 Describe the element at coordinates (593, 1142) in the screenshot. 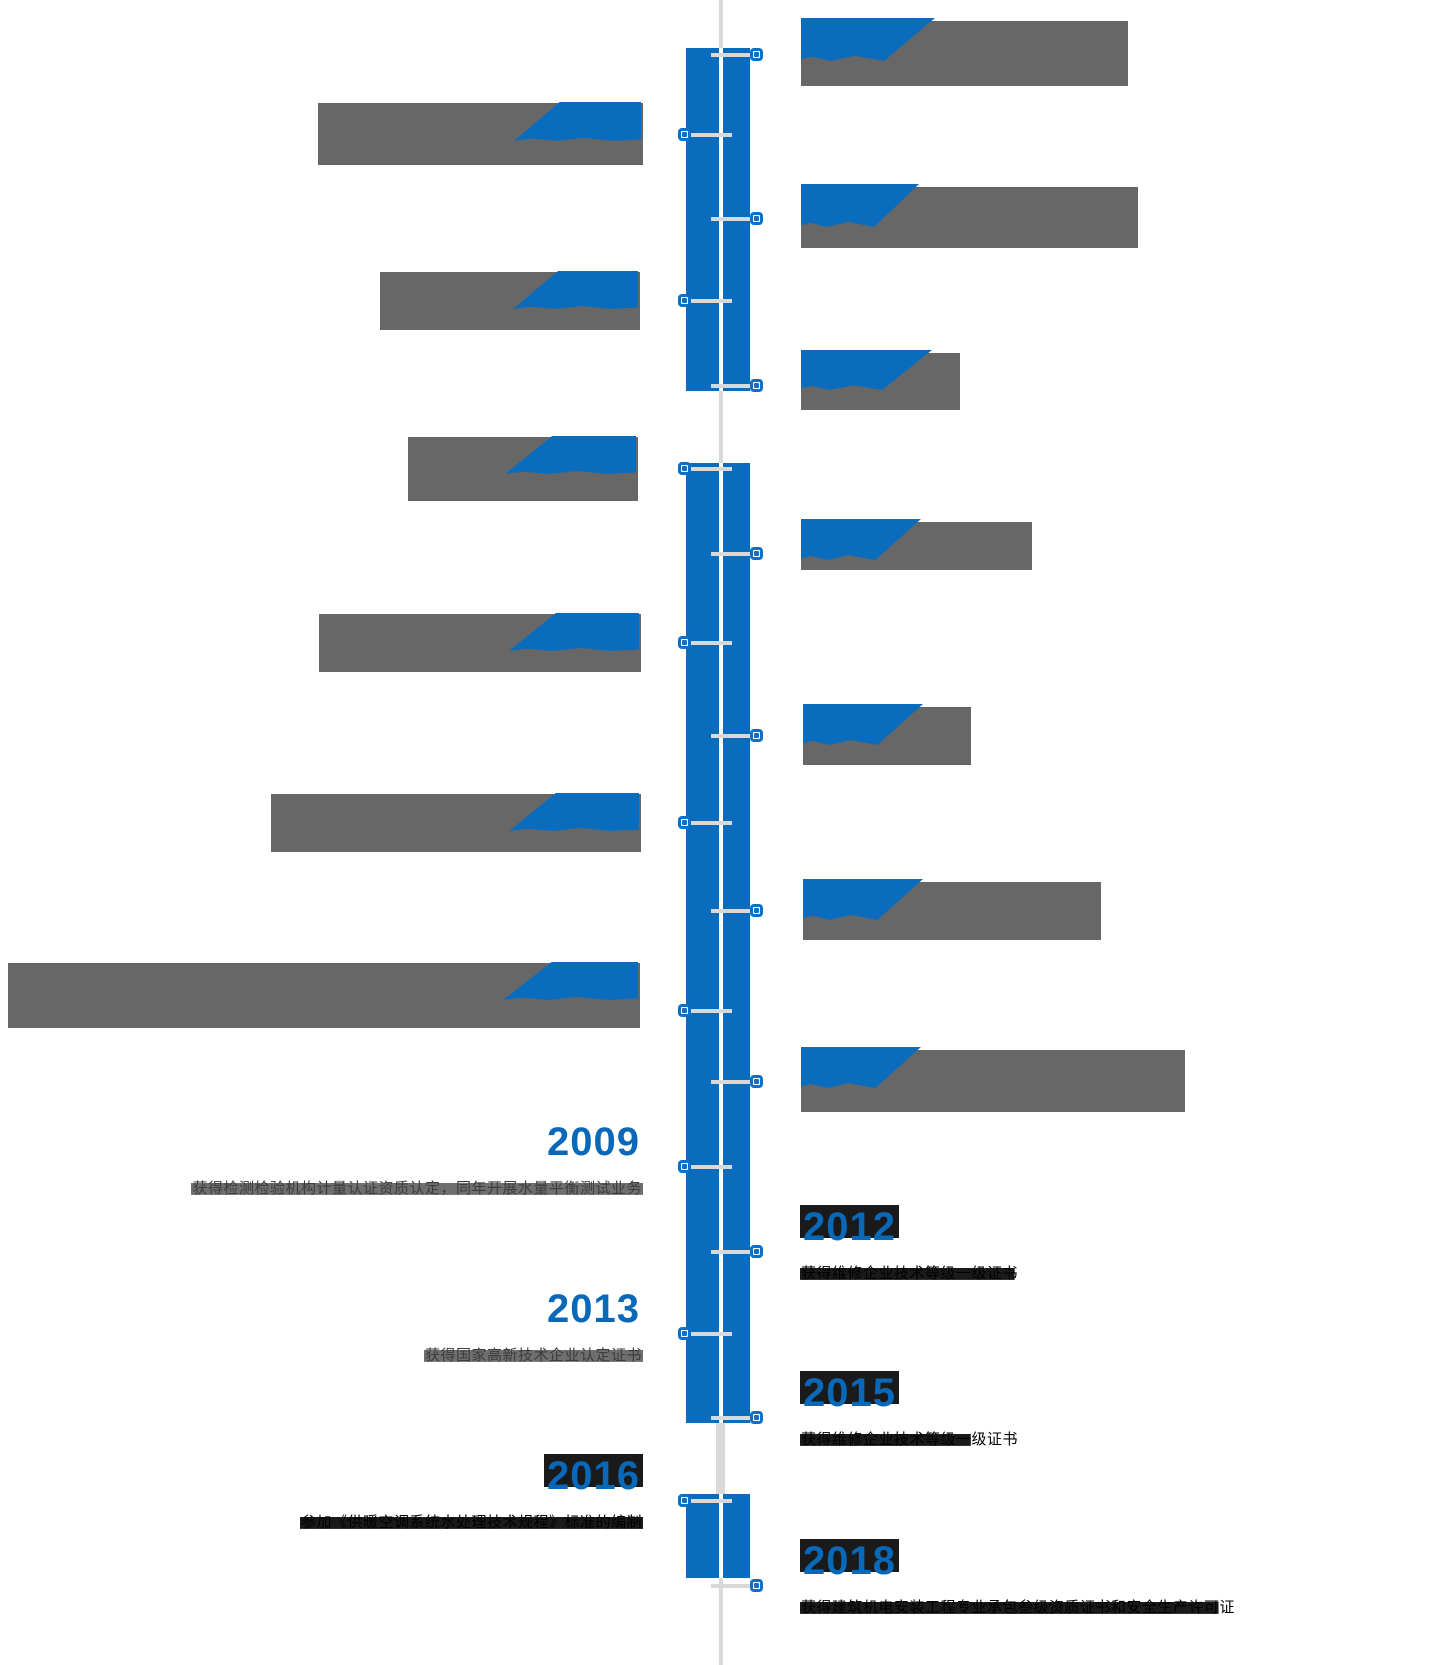

I see `year-text: 2009` at that location.